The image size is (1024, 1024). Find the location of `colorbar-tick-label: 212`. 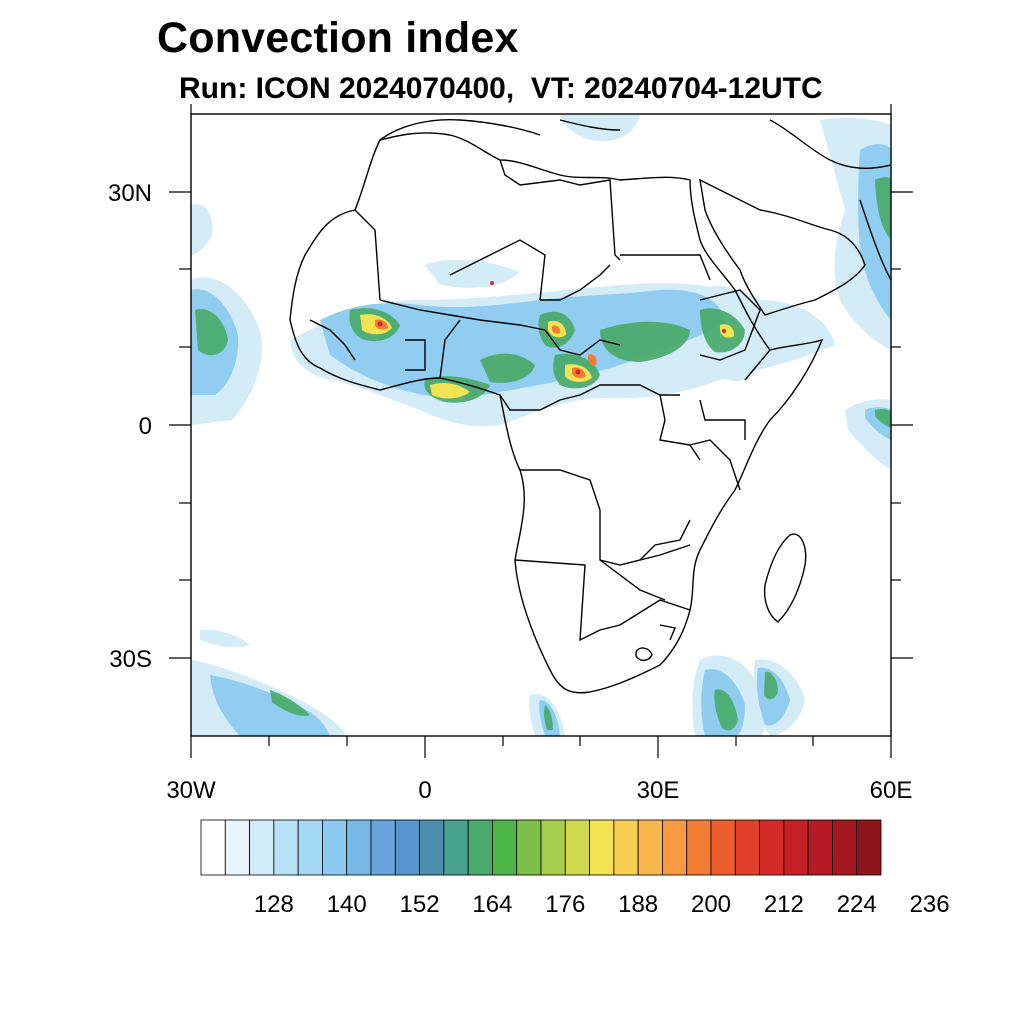

colorbar-tick-label: 212 is located at coordinates (784, 904).